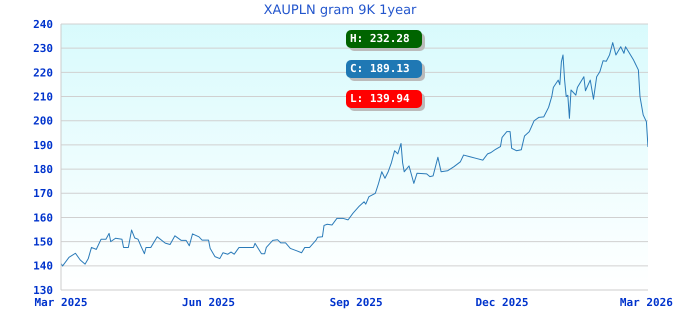 The width and height of the screenshot is (680, 320). Describe the element at coordinates (43, 266) in the screenshot. I see `y-tick-label: 140` at that location.